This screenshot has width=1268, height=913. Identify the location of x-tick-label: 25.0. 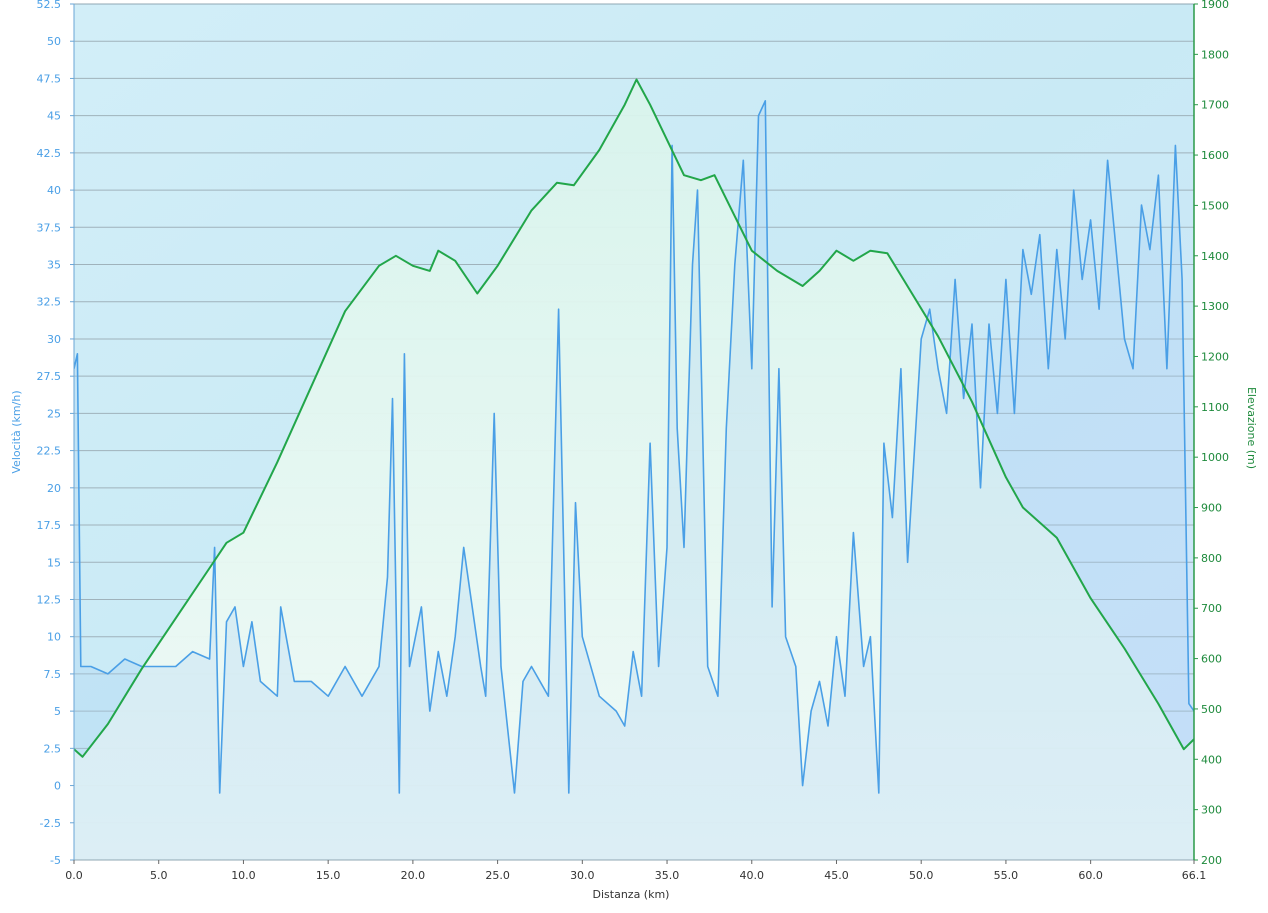
(497, 875).